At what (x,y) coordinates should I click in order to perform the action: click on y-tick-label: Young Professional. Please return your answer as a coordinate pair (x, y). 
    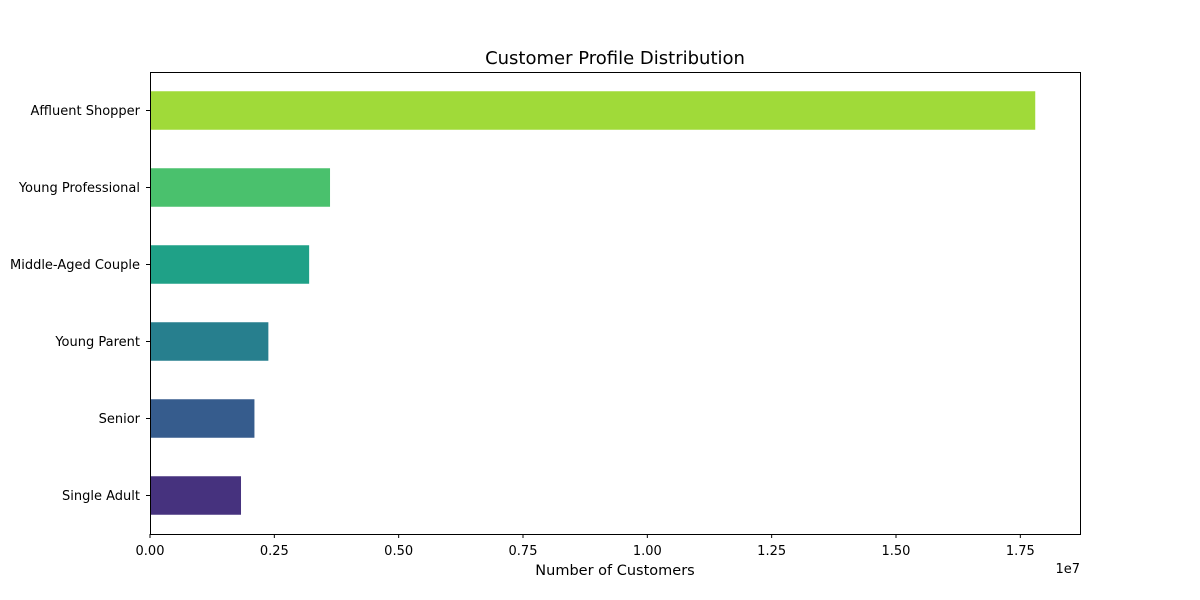
    Looking at the image, I should click on (79, 188).